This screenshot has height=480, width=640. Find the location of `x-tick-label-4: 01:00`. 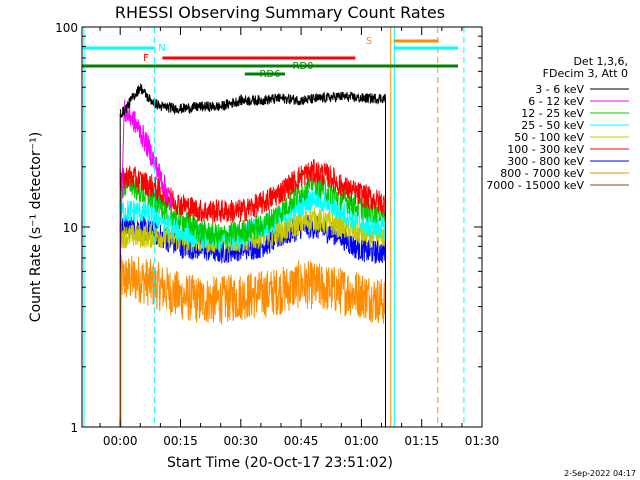

x-tick-label-4: 01:00 is located at coordinates (361, 441).